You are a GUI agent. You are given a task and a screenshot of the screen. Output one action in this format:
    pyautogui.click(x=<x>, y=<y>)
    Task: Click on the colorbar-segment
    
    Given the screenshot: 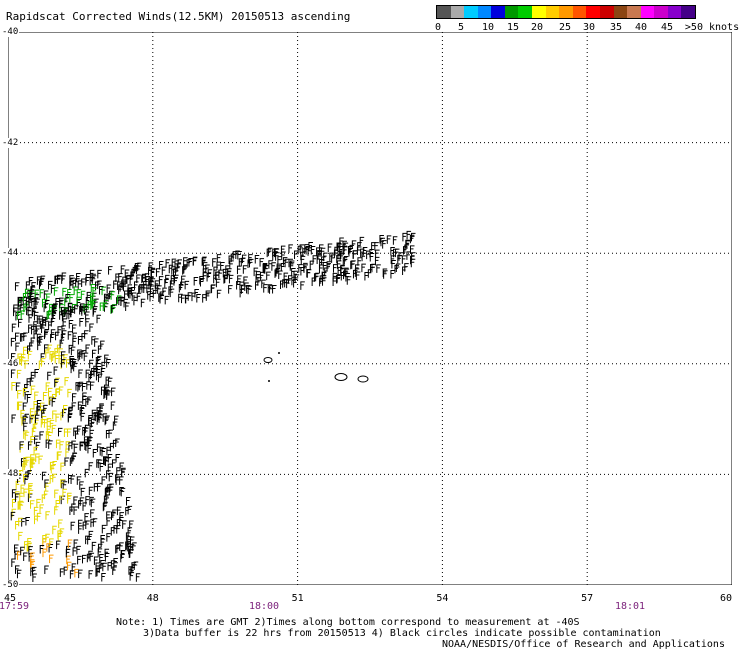 What is the action you would take?
    pyautogui.click(x=566, y=12)
    